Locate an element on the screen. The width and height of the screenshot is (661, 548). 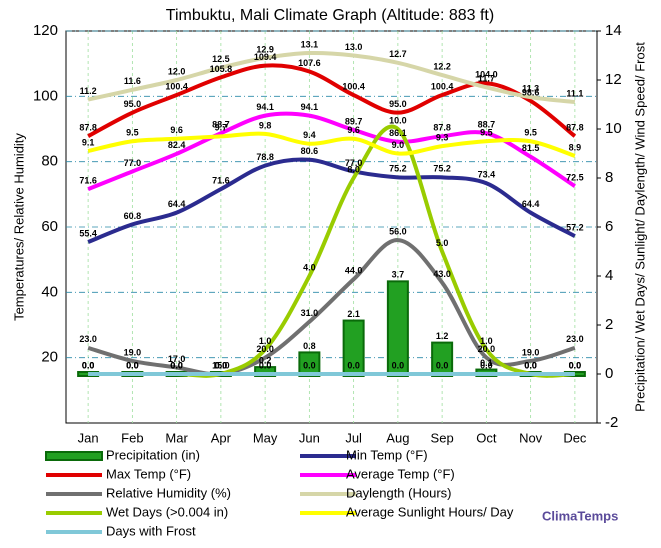
value-label: 55.4 is located at coordinates (88, 233).